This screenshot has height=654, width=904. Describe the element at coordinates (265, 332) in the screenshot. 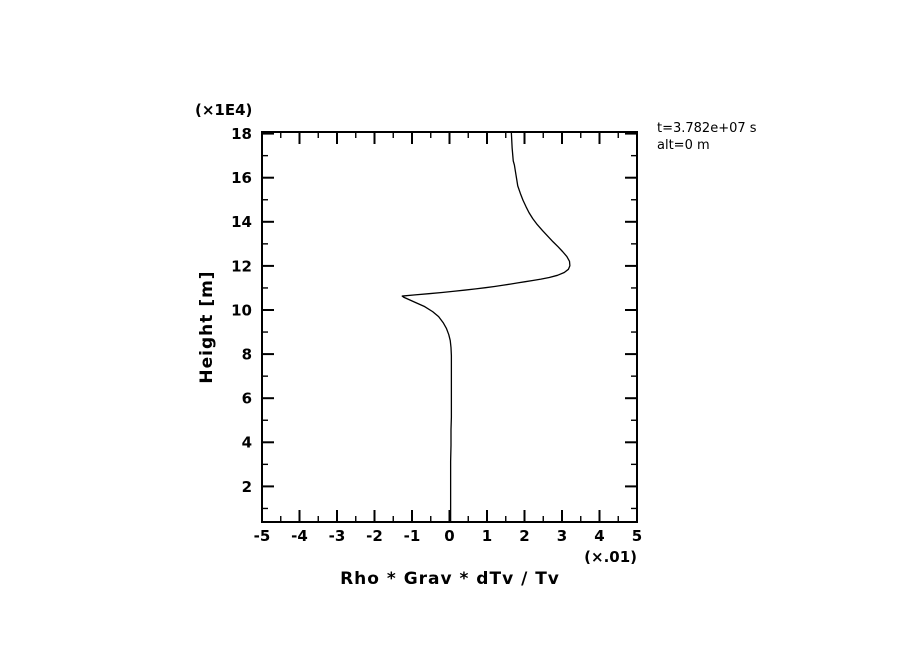

I see `y-axis-minor-ticks` at that location.